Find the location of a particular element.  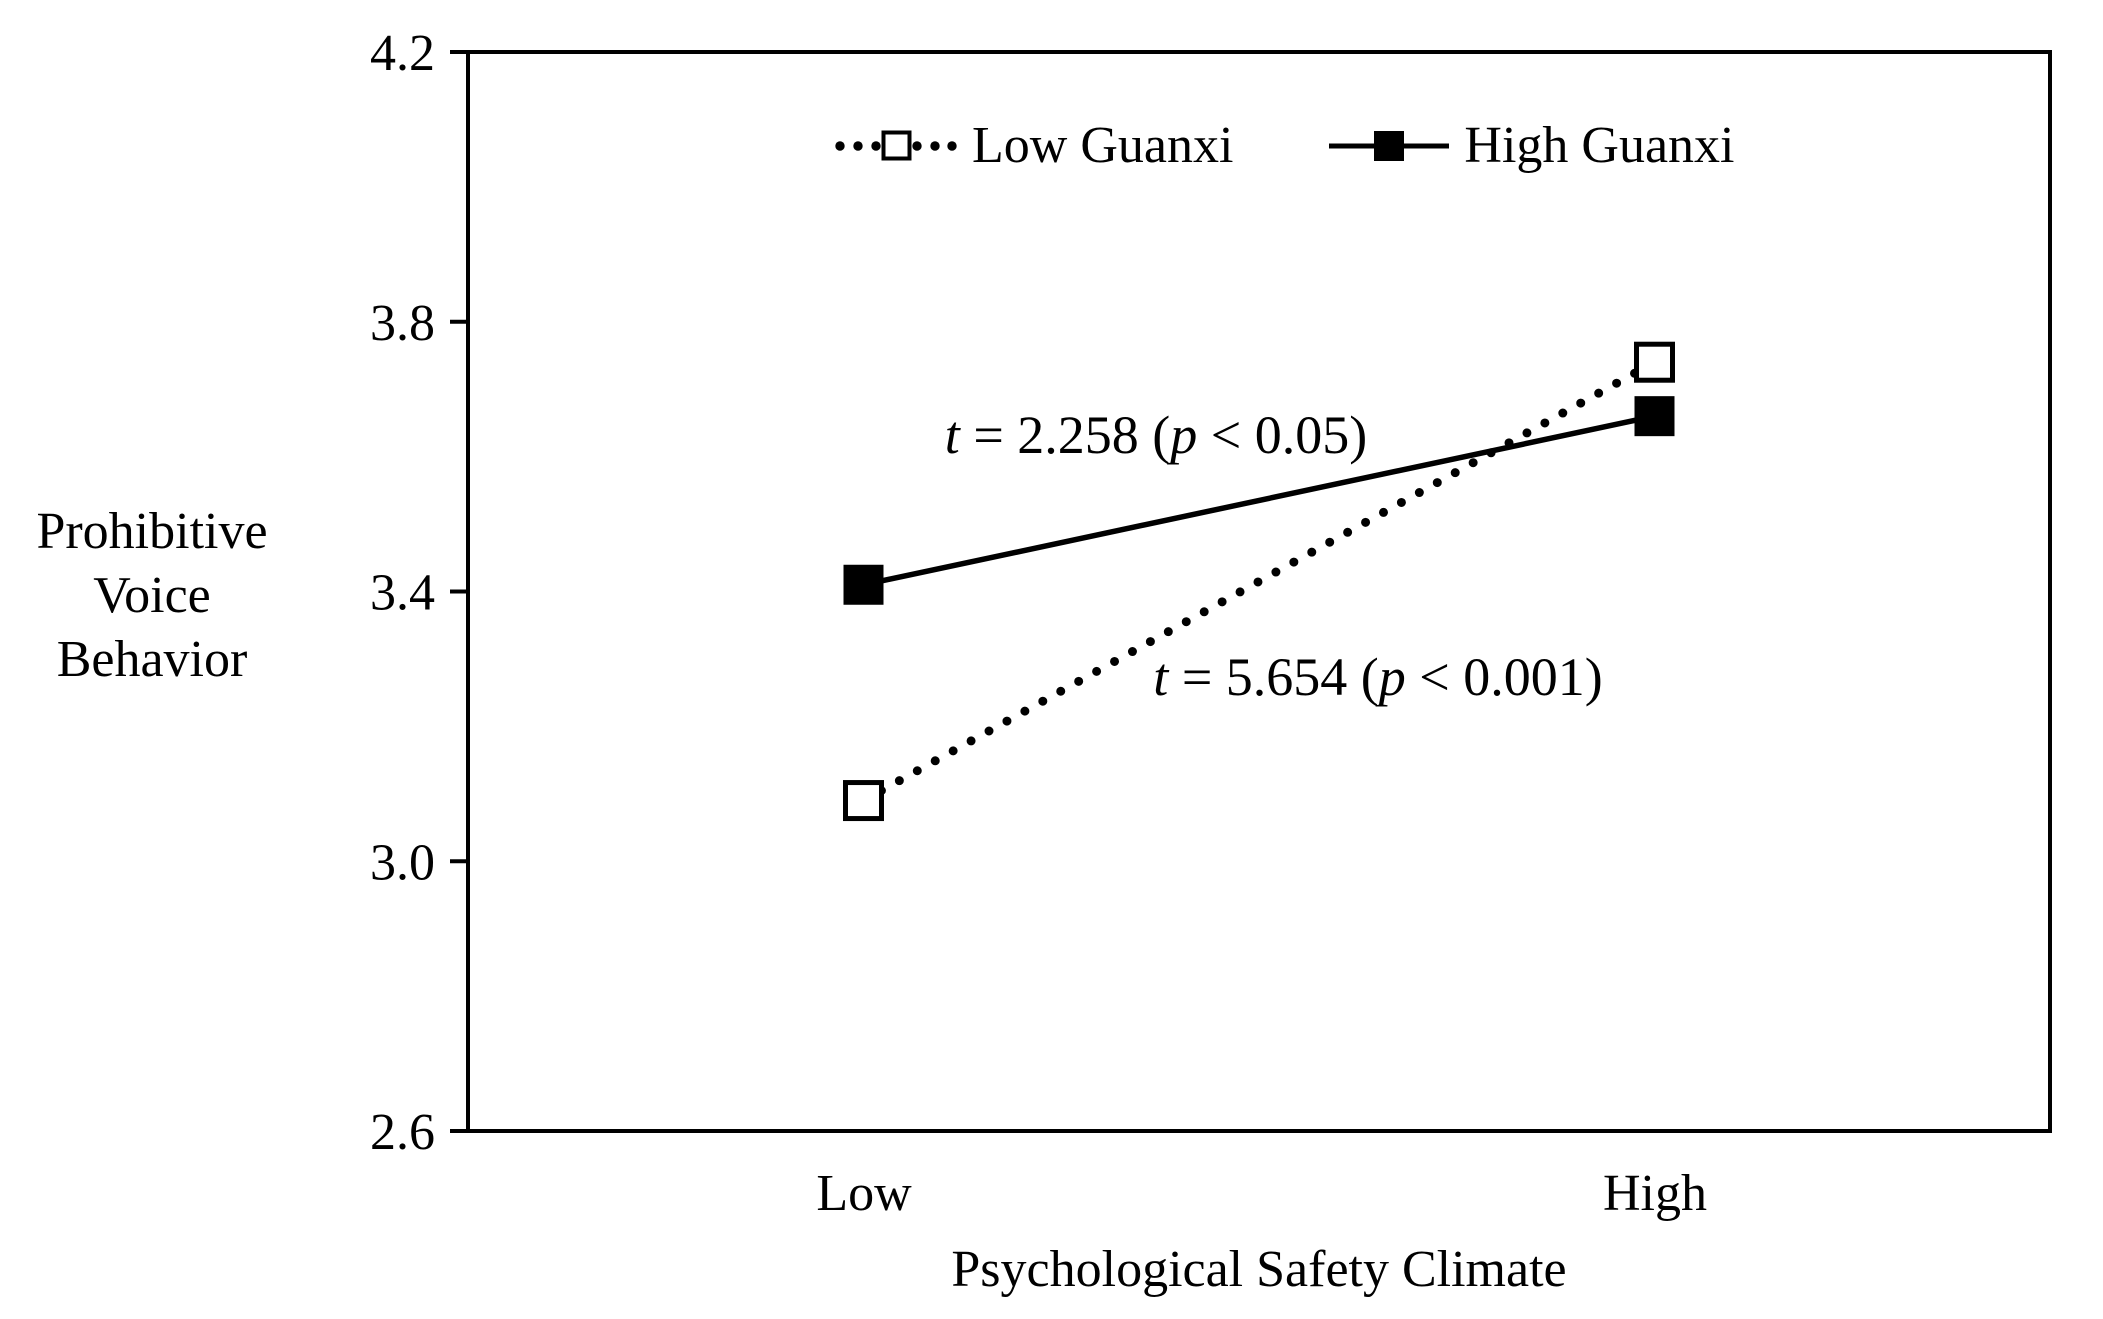

annotation-high-guanxi-slope-test: t = 2.258 (p < 0.05) is located at coordinates (1156, 435).